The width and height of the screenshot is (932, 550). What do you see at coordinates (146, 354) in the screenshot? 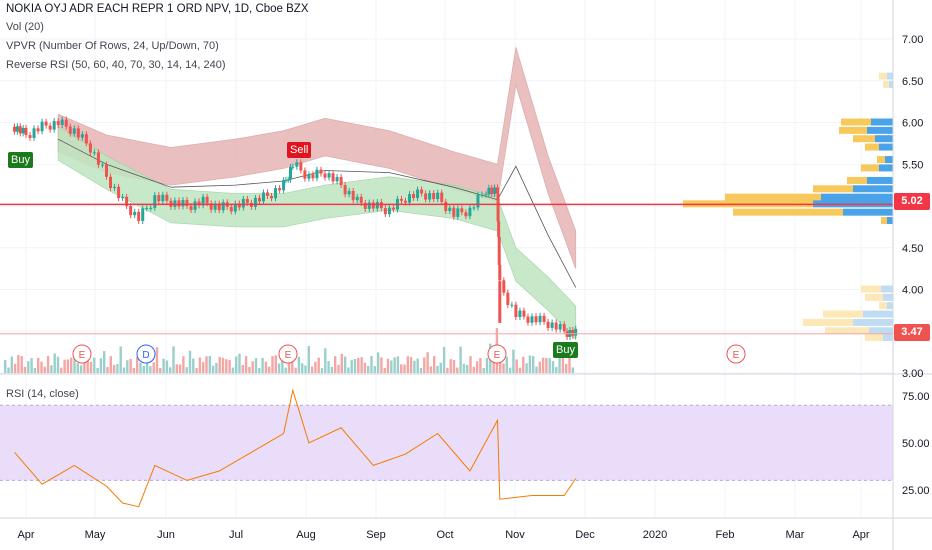
I see `event-circle` at bounding box center [146, 354].